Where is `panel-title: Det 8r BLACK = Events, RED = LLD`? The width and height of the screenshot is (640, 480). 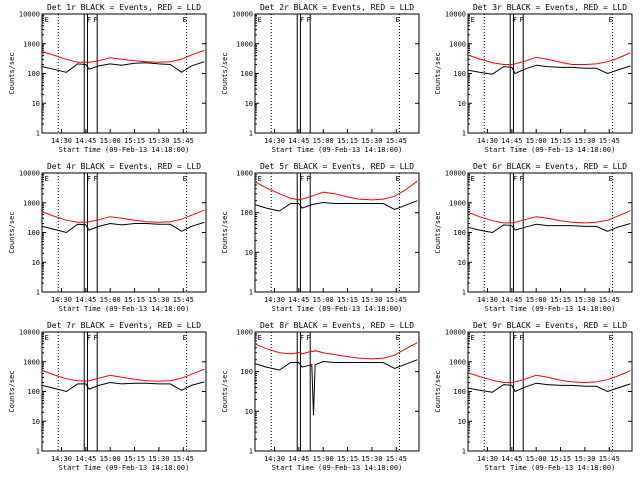
panel-title: Det 8r BLACK = Events, RED = LLD is located at coordinates (337, 325).